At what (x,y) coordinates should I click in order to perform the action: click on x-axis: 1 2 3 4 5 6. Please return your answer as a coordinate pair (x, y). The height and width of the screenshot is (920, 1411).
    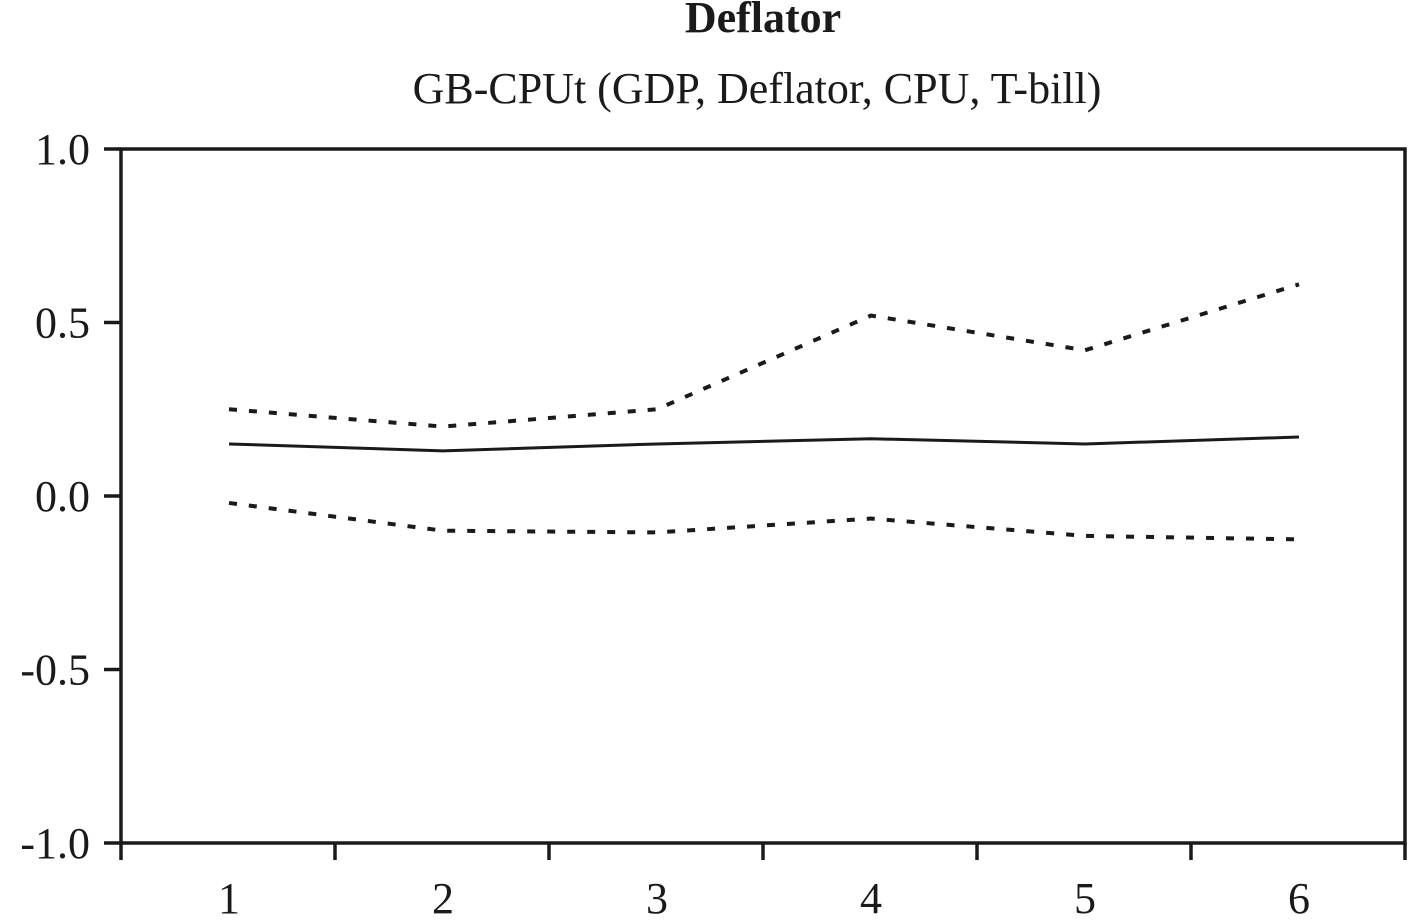
    Looking at the image, I should click on (763, 881).